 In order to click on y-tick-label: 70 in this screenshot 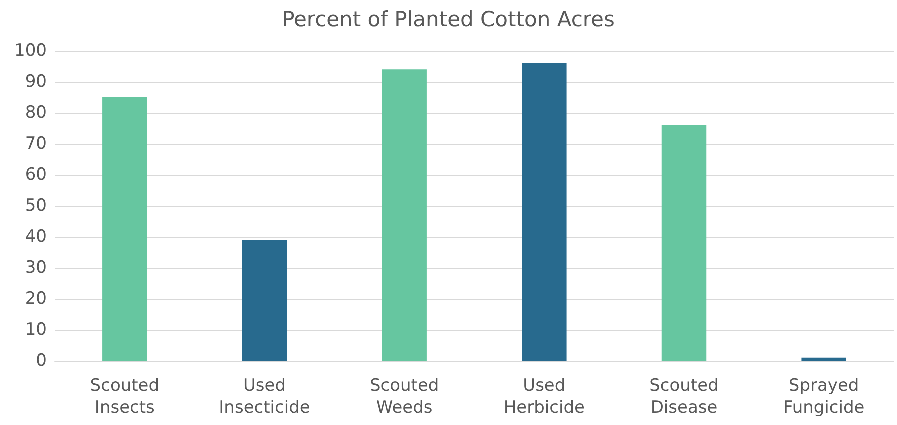, I will do `click(36, 144)`.